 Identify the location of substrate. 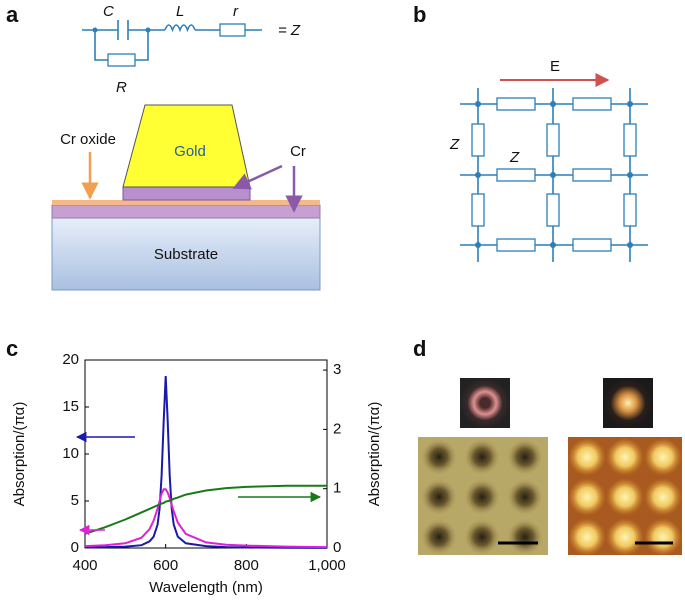
(186, 254).